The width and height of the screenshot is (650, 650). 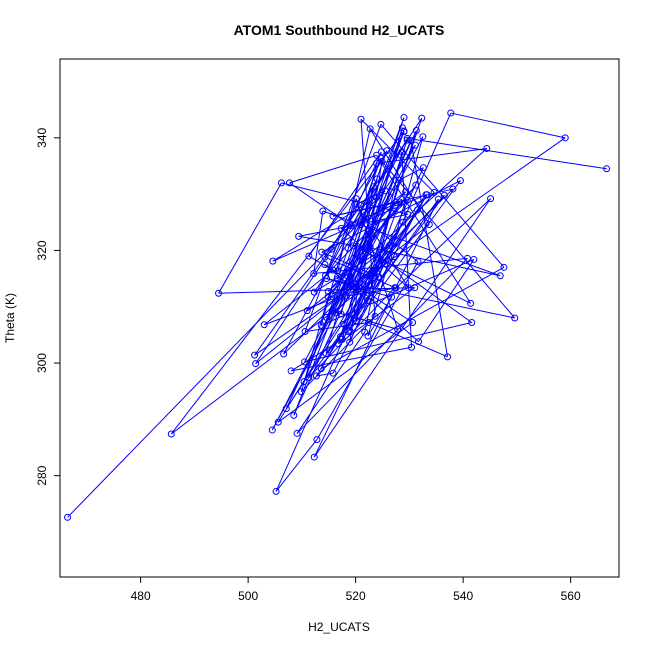 What do you see at coordinates (42, 475) in the screenshot?
I see `y-tick-label: 280` at bounding box center [42, 475].